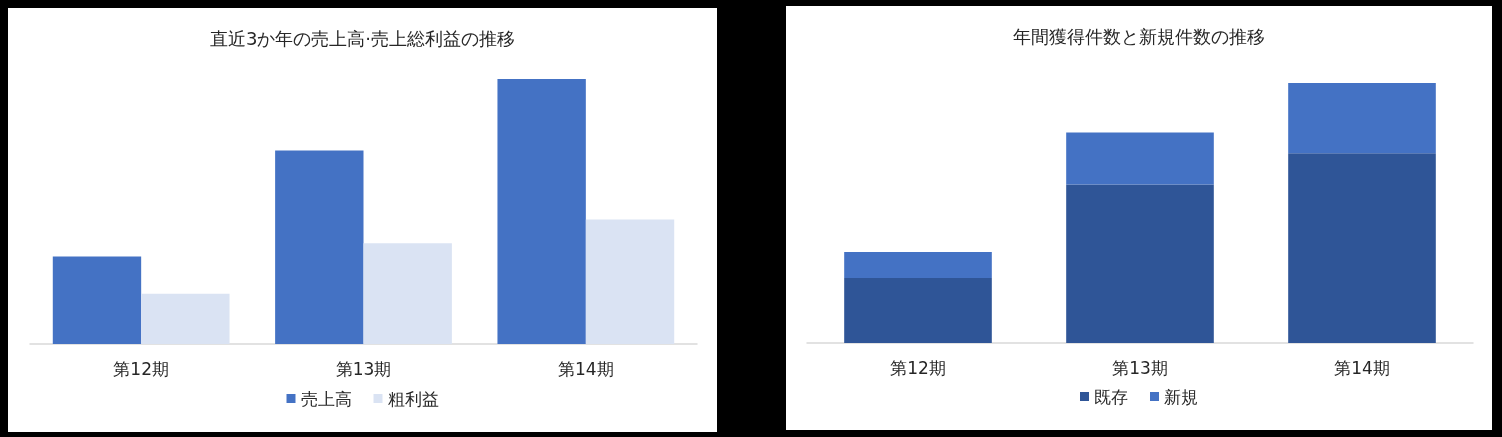 Image resolution: width=1502 pixels, height=437 pixels. What do you see at coordinates (1111, 396) in the screenshot?
I see `legend-label: 既存` at bounding box center [1111, 396].